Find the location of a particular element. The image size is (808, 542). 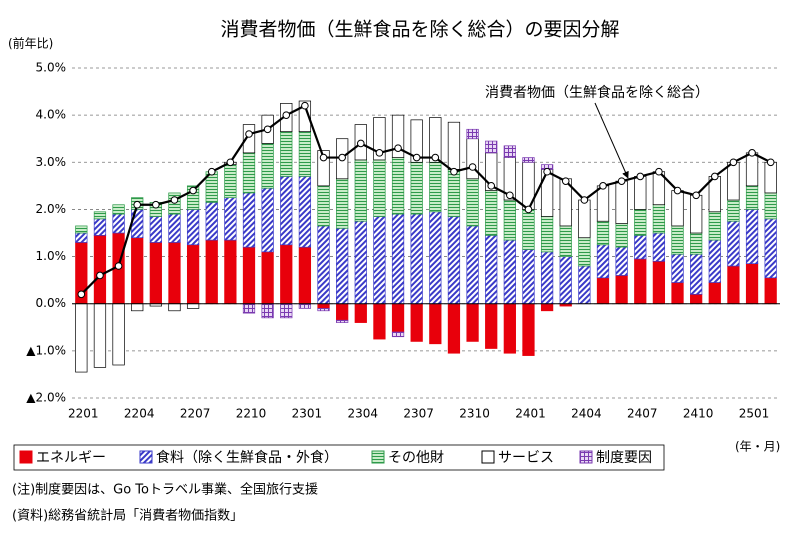

note: (資料)総務省統計局「消費者物価指数」 is located at coordinates (127, 516).